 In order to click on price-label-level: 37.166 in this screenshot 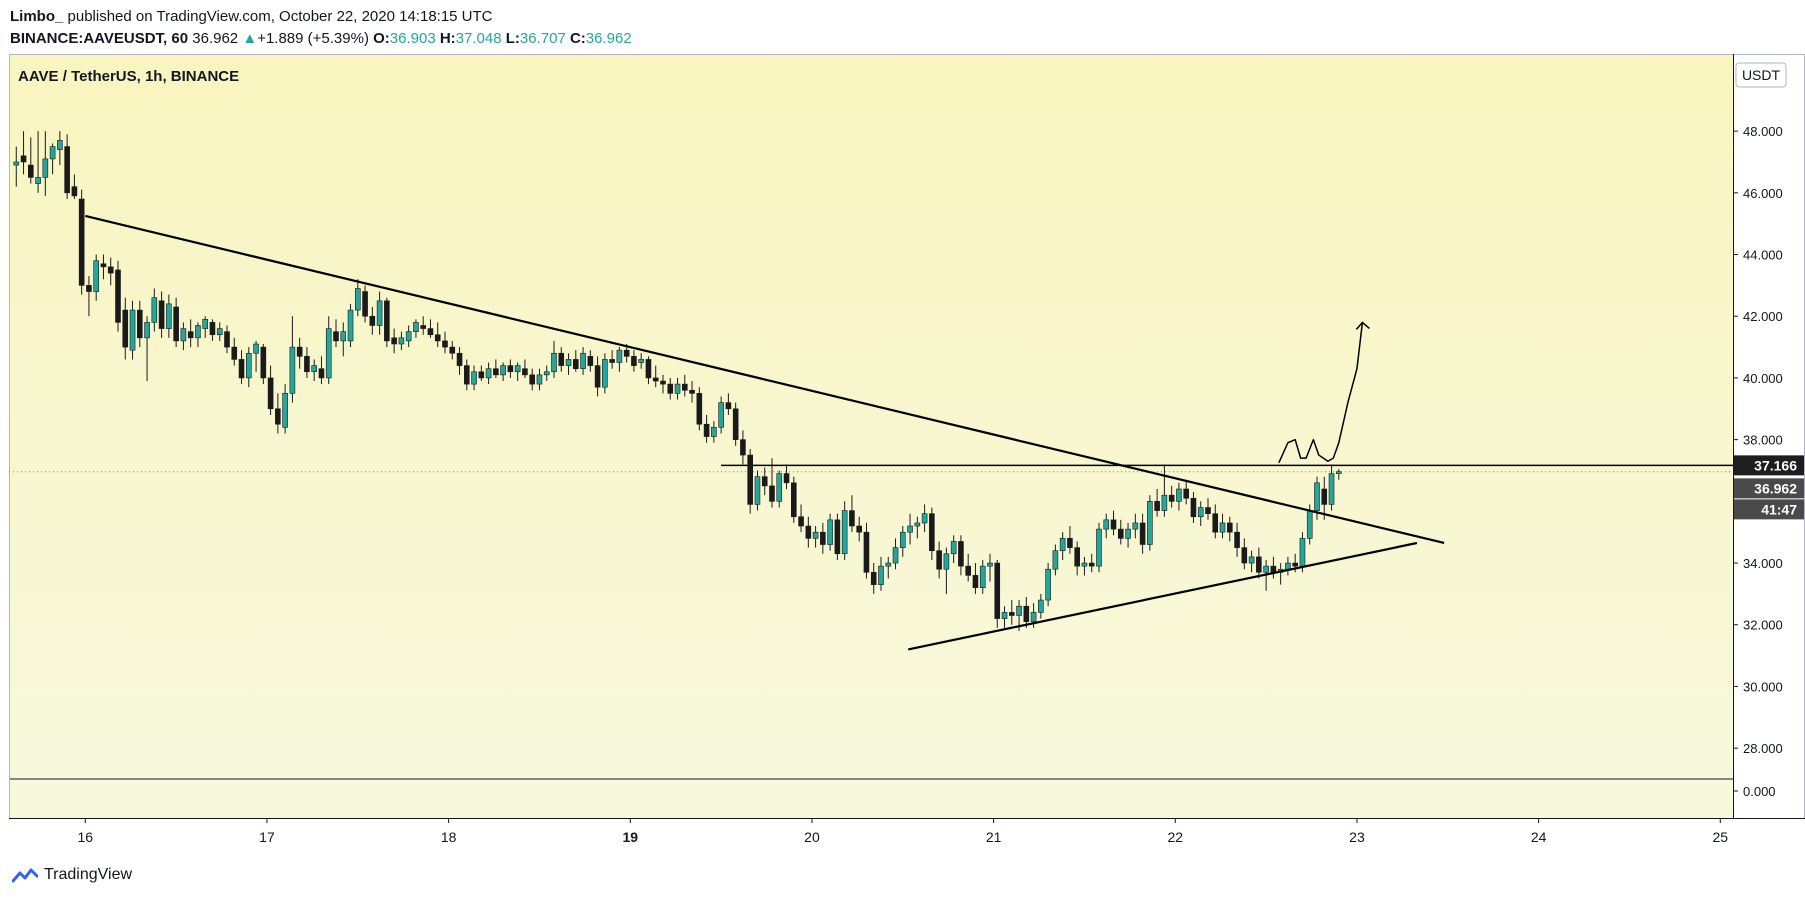, I will do `click(1775, 465)`.